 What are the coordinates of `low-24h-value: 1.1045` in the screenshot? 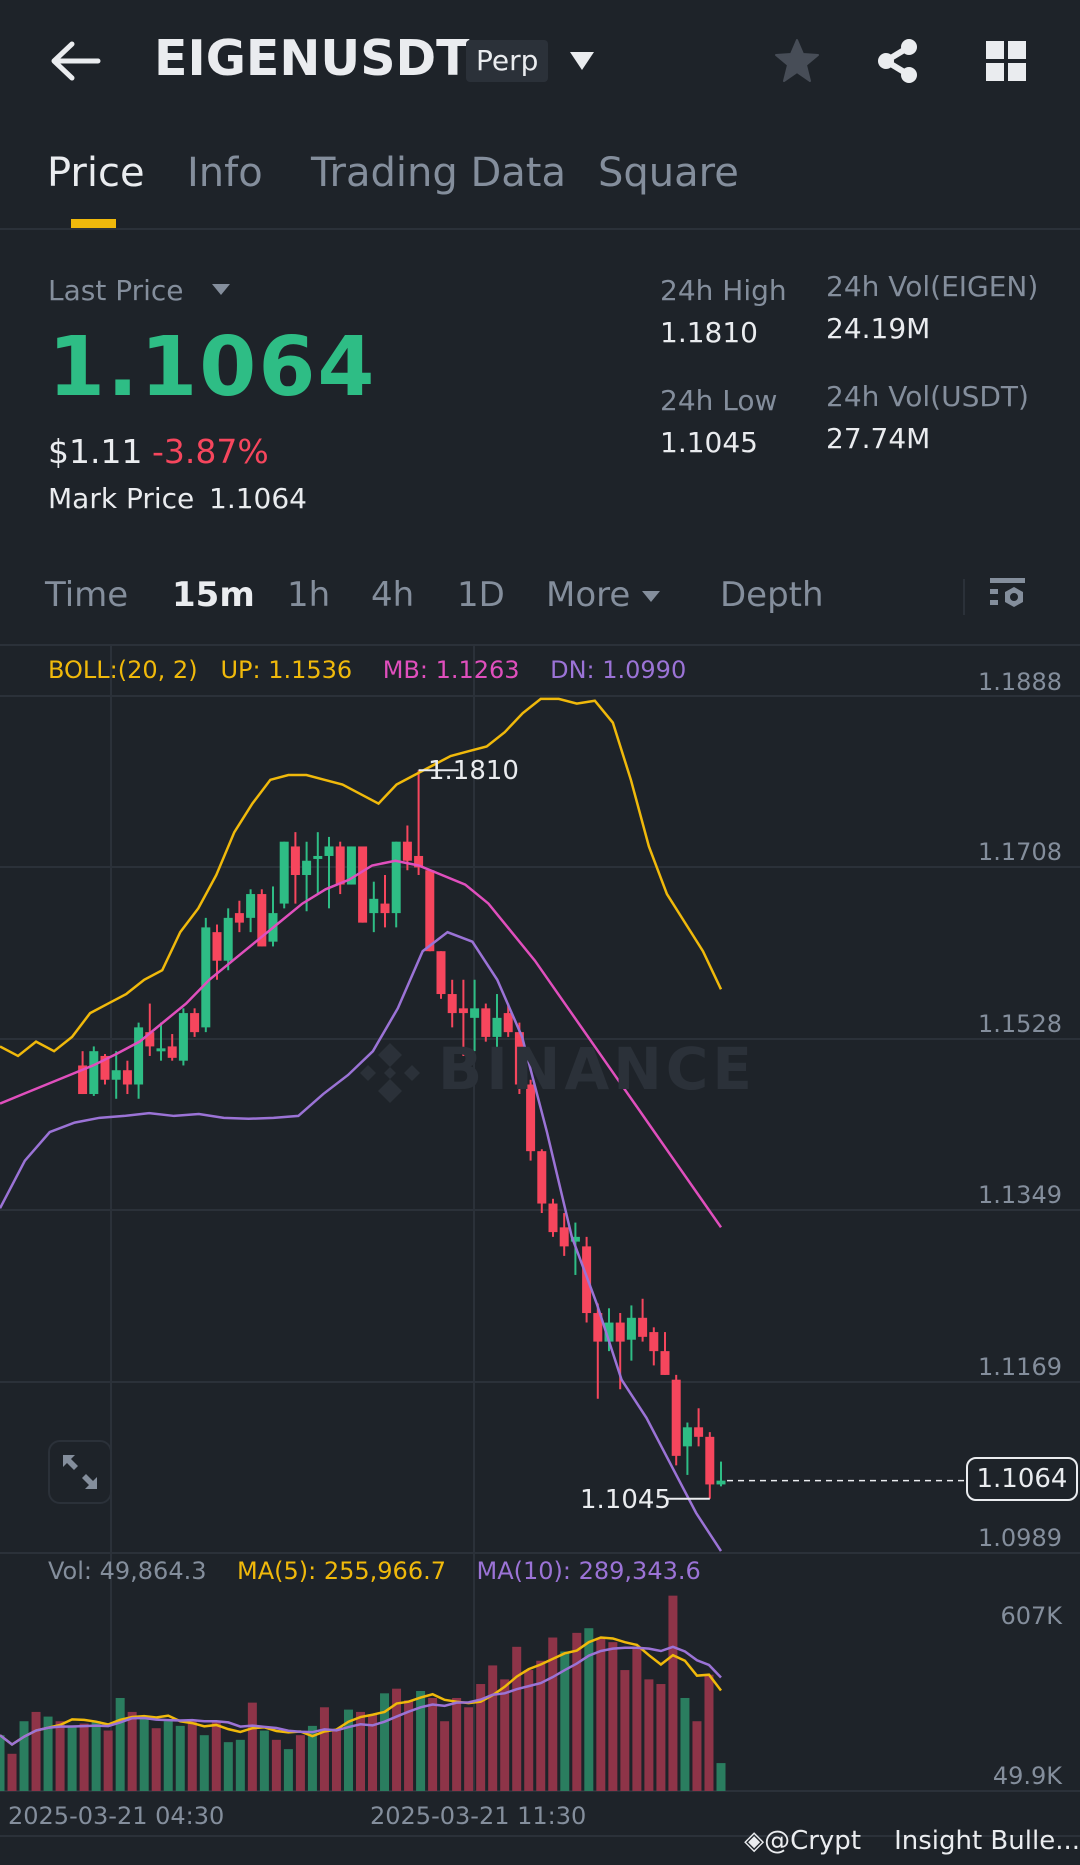 It's located at (709, 442).